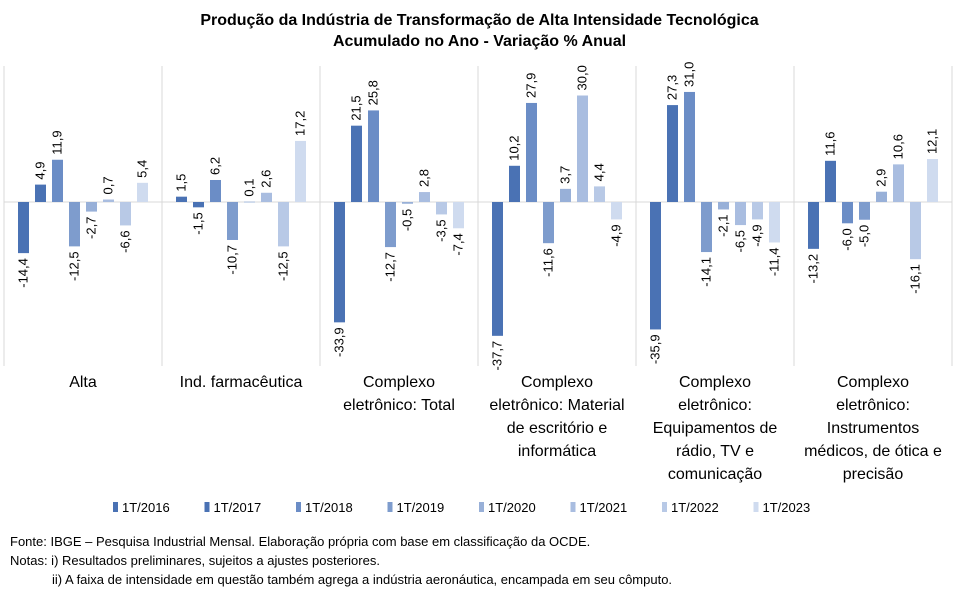 Image resolution: width=959 pixels, height=594 pixels. Describe the element at coordinates (565, 175) in the screenshot. I see `data-label: 3,7` at that location.